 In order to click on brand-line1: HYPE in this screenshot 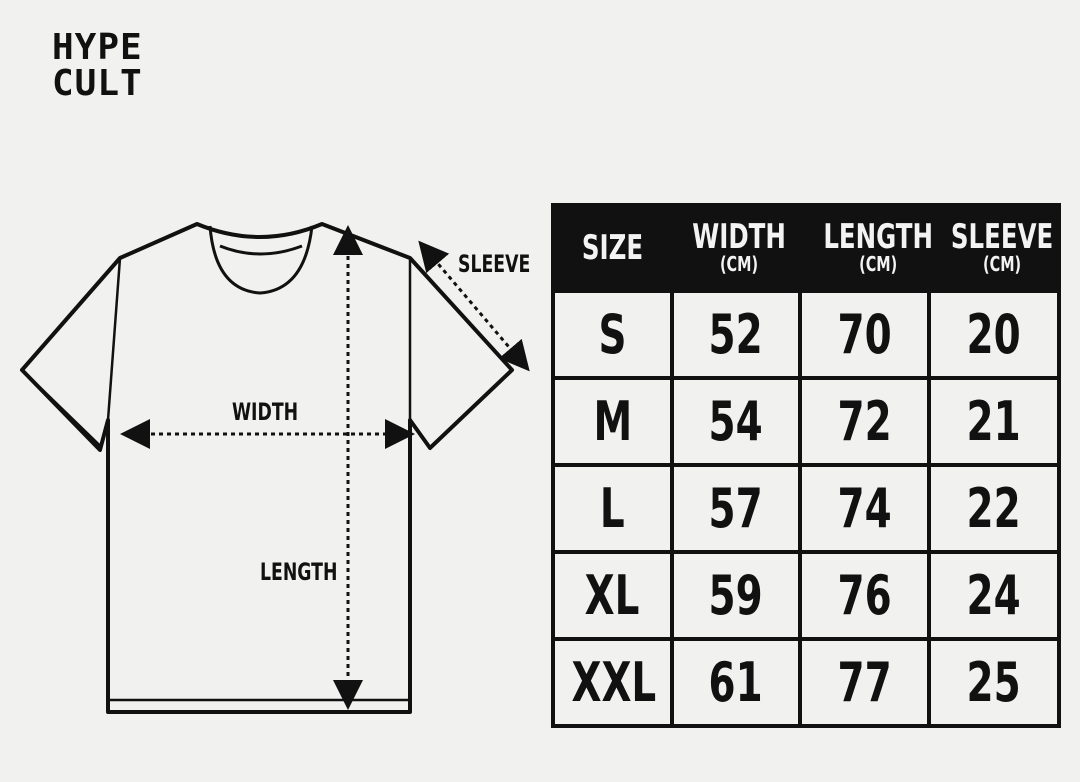, I will do `click(97, 47)`.